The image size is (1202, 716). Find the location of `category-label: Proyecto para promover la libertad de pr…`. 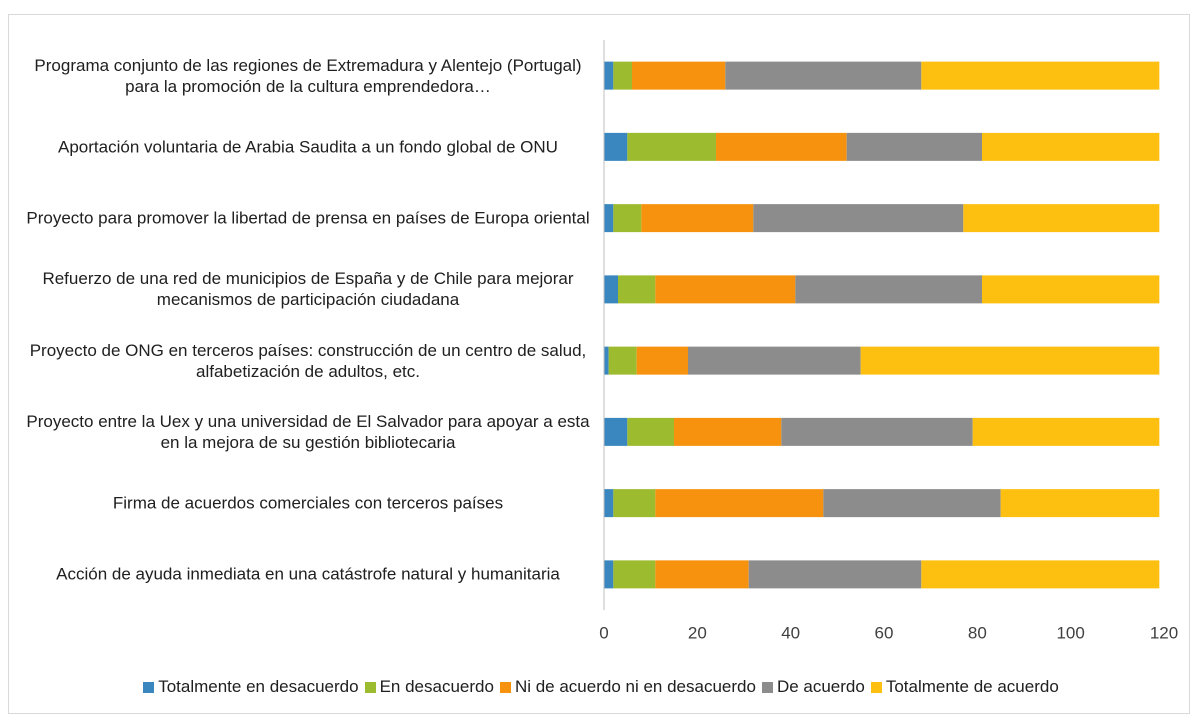

category-label: Proyecto para promover la libertad de pr… is located at coordinates (308, 218).